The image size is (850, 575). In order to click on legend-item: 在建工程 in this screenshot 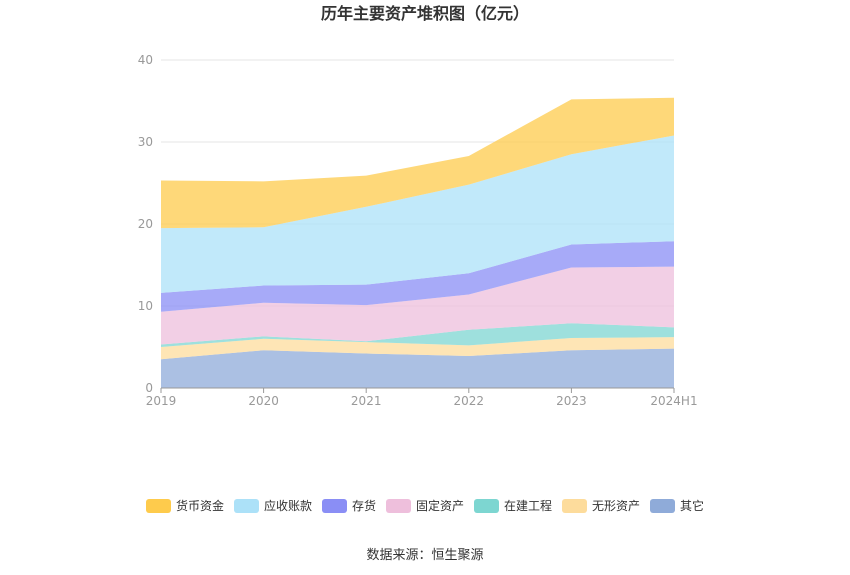, I will do `click(513, 505)`.